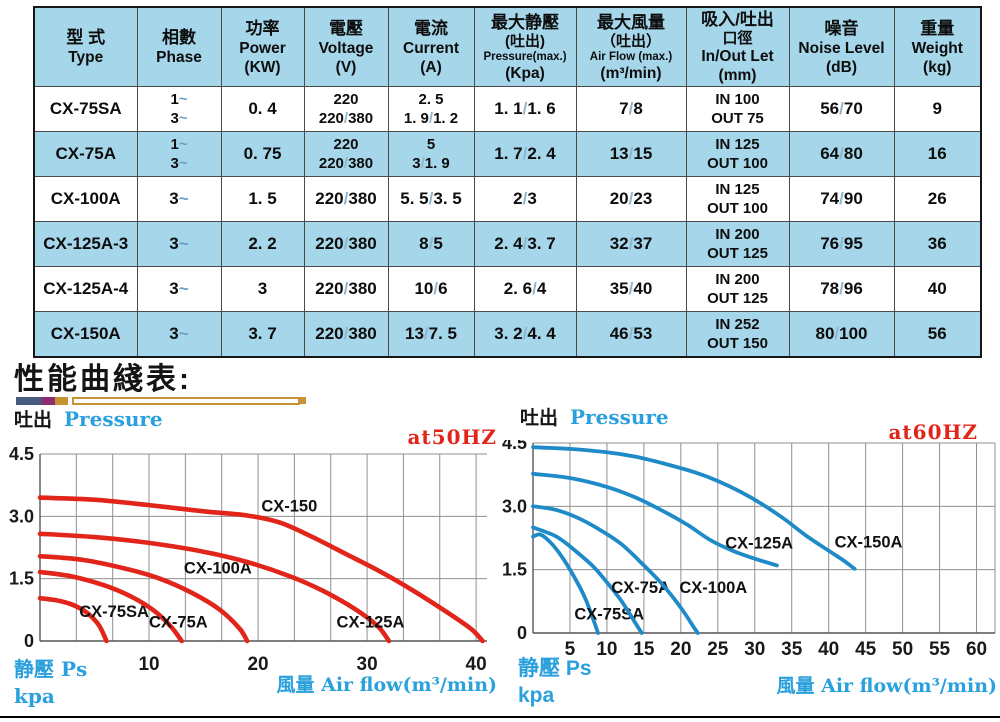 This screenshot has height=722, width=1000. Describe the element at coordinates (431, 244) in the screenshot. I see `cell-current: 8/5` at that location.